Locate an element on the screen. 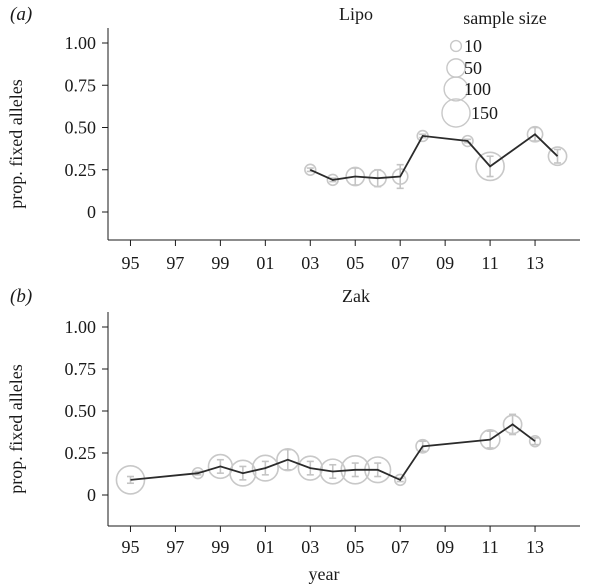 The image size is (602, 584). chart-title: Lipo is located at coordinates (356, 14).